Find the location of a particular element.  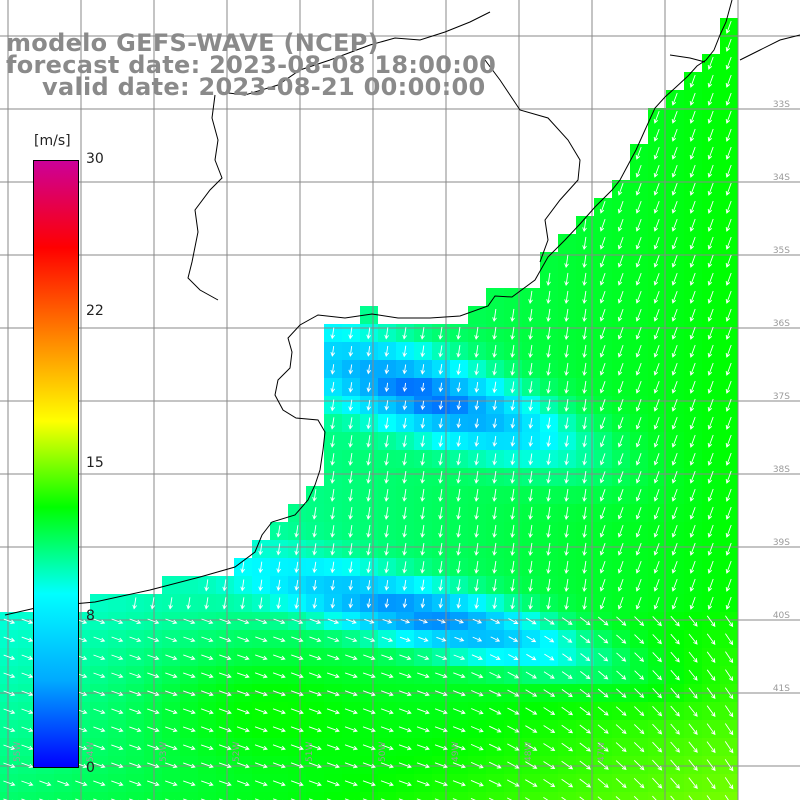

lon-label: 47W is located at coordinates (602, 752).